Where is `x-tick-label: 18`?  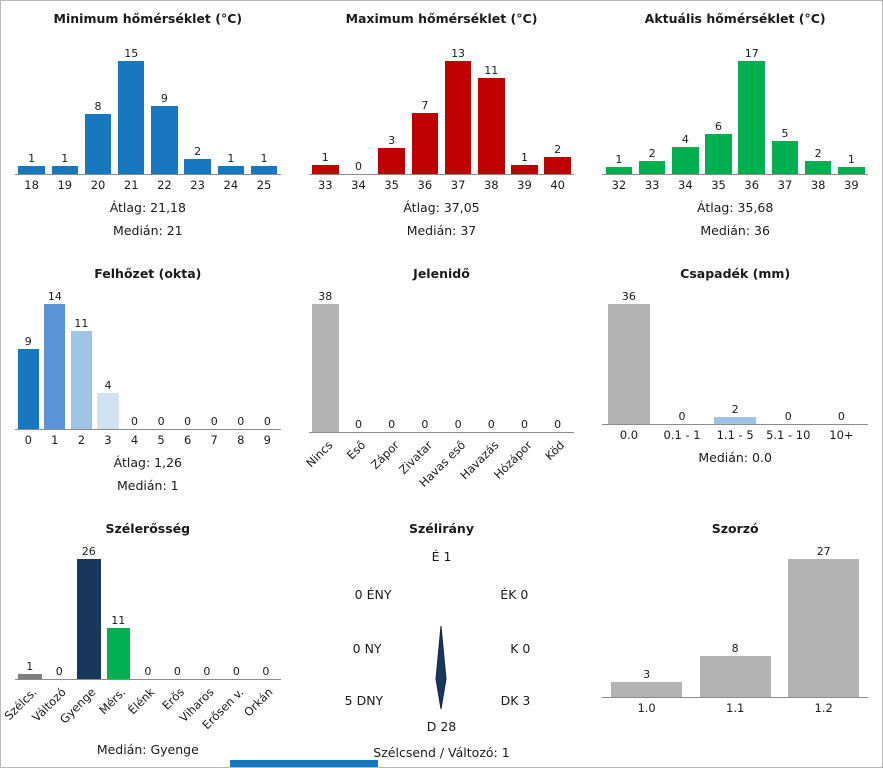 x-tick-label: 18 is located at coordinates (31, 185).